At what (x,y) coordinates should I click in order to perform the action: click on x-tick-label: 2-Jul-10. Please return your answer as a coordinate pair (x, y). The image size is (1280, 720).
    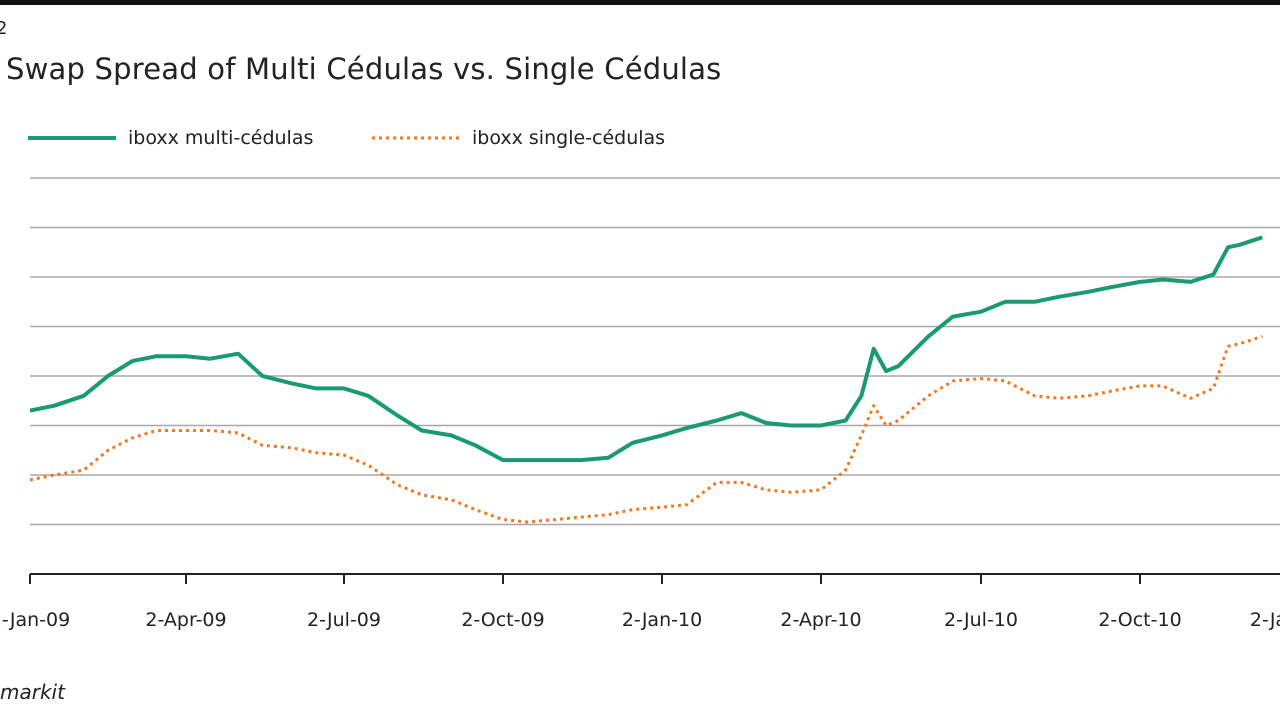
    Looking at the image, I should click on (981, 620).